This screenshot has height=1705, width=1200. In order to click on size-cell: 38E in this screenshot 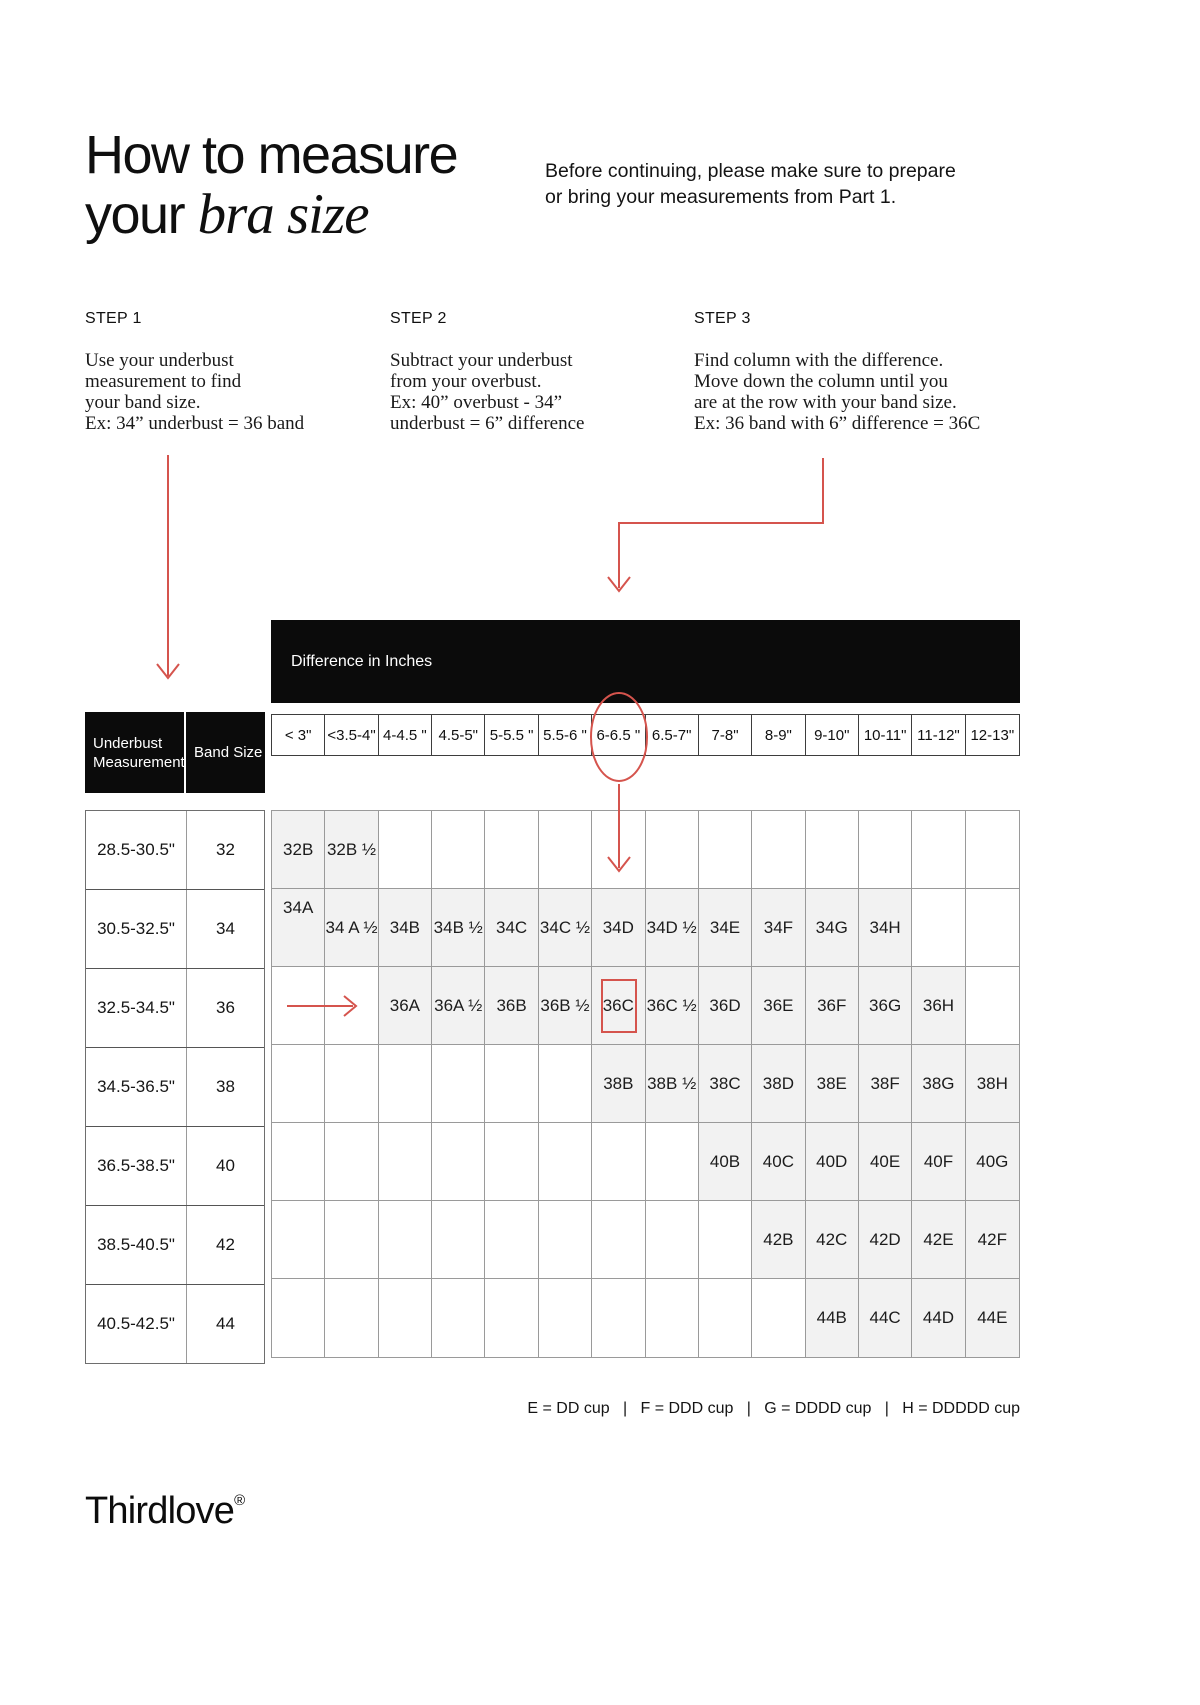, I will do `click(832, 1084)`.